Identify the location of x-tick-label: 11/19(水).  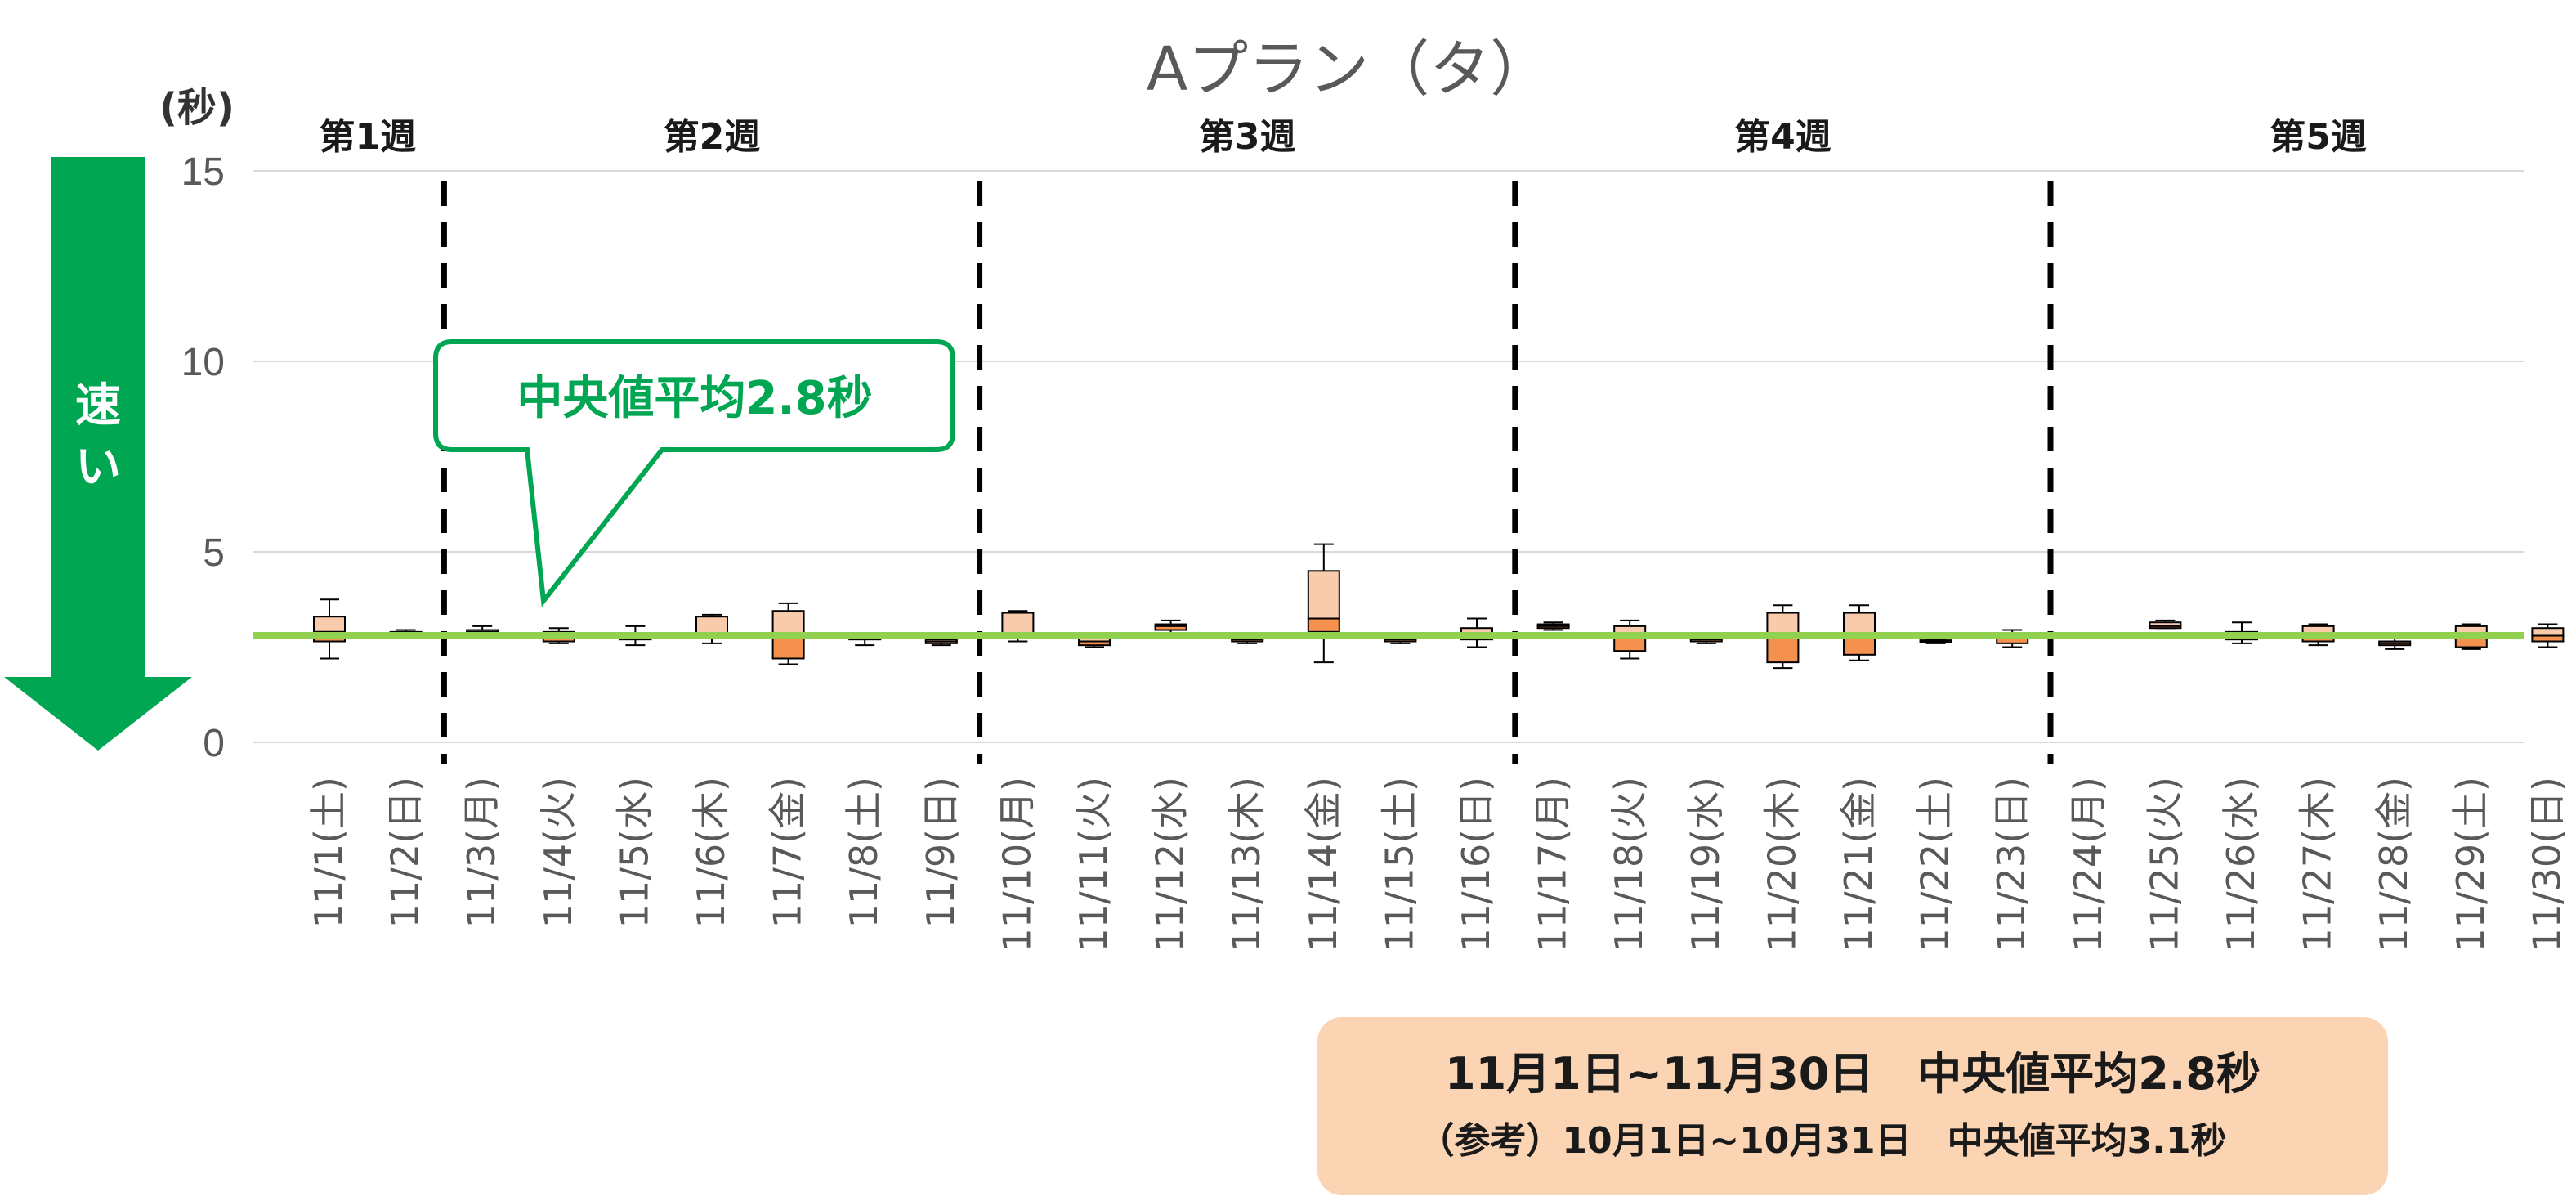
(1706, 865).